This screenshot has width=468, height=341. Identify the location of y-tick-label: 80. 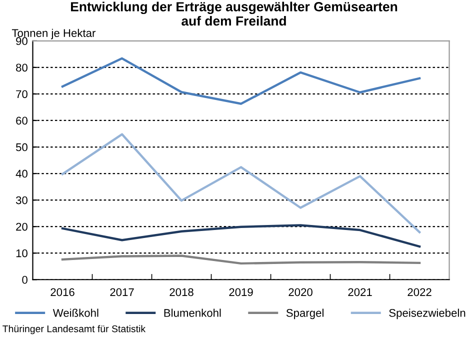
(22, 68).